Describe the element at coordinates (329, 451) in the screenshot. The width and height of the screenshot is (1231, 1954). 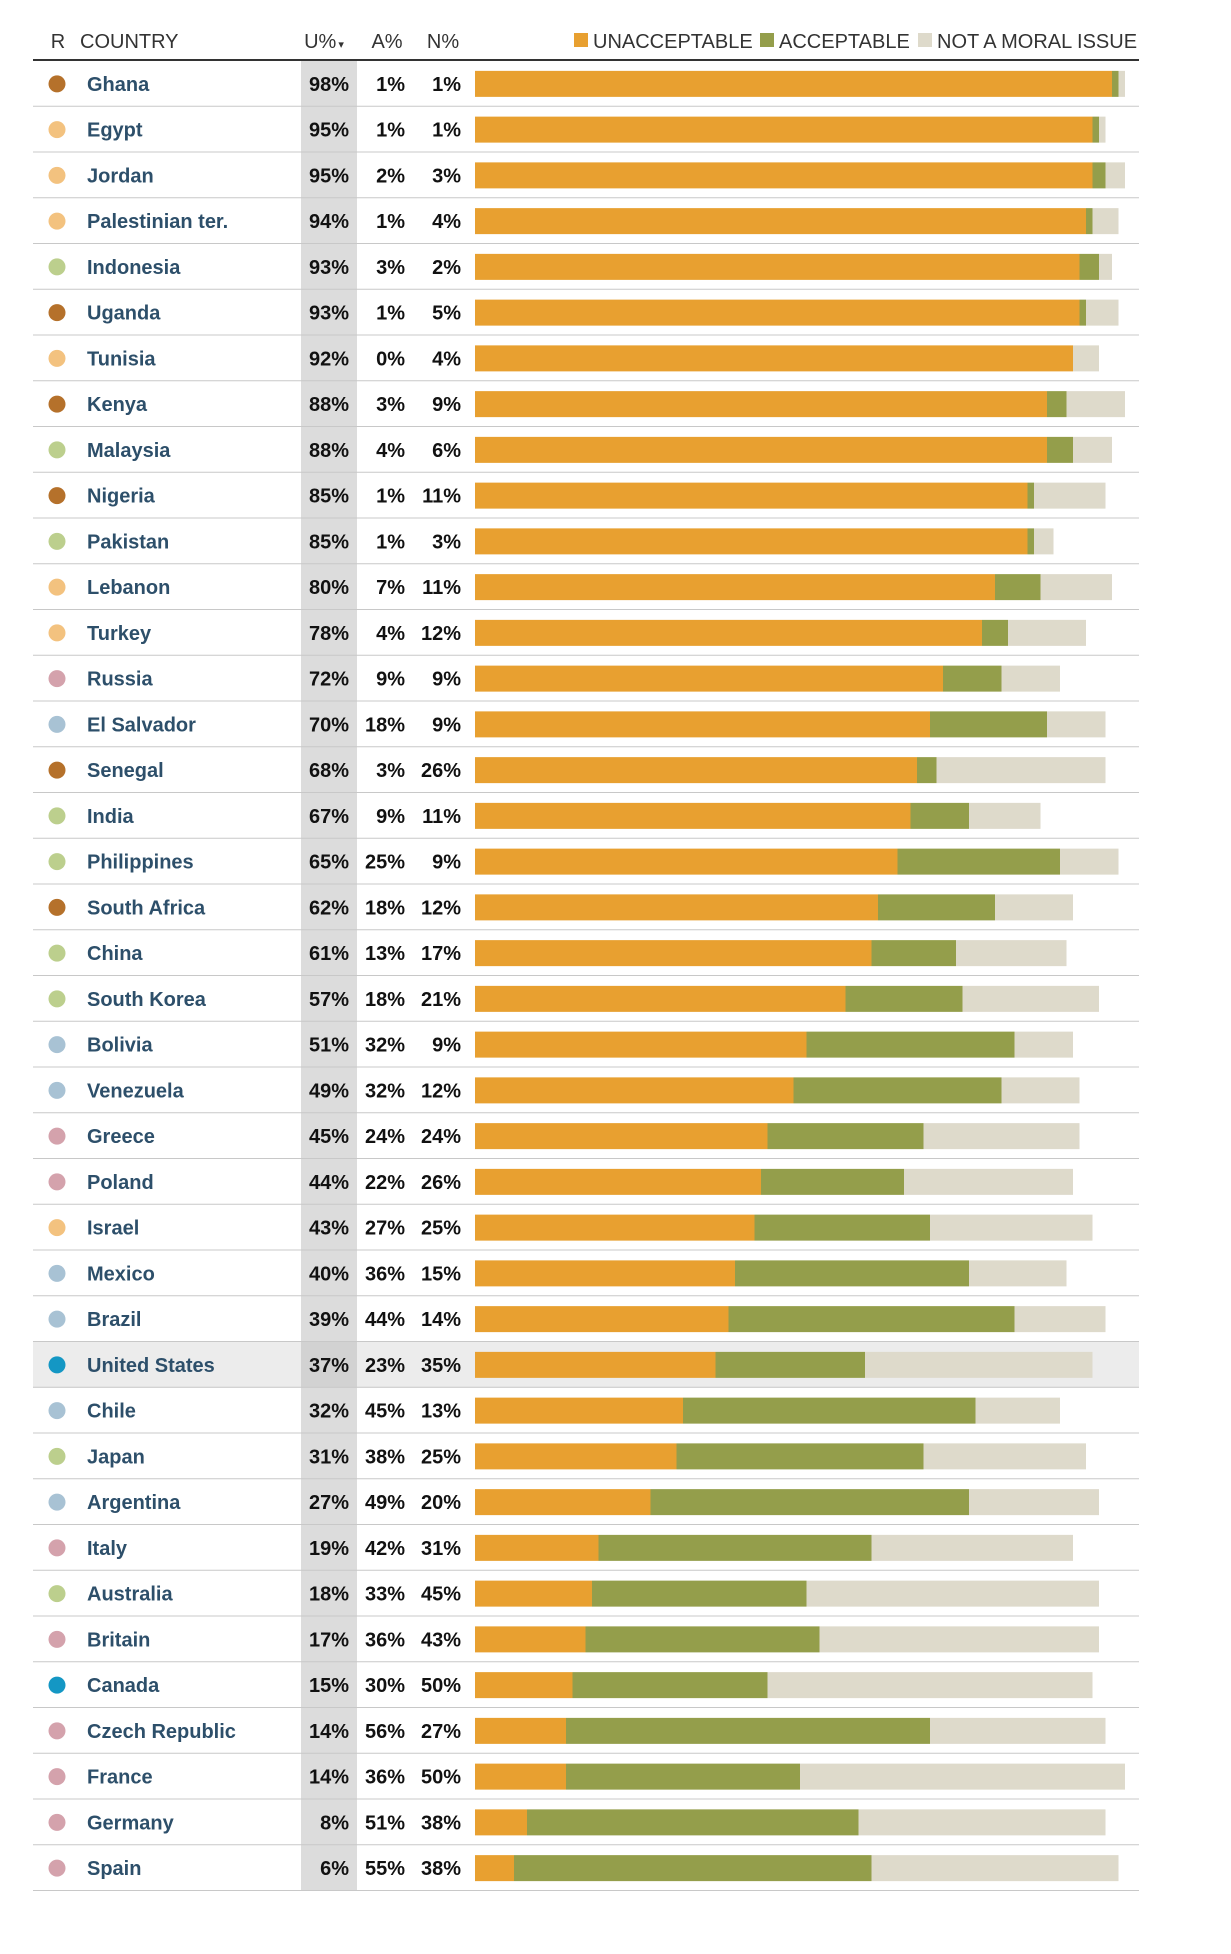
I see `unacceptable-value: 88%` at that location.